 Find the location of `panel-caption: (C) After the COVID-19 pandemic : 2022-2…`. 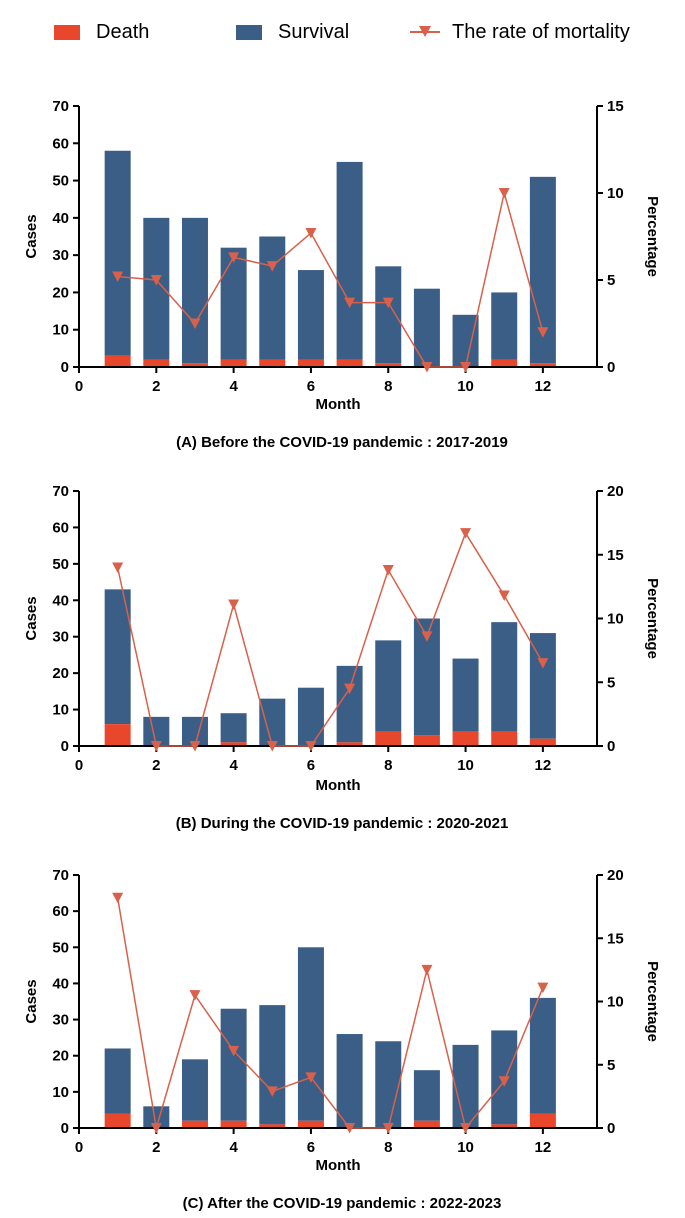

panel-caption: (C) After the COVID-19 pandemic : 2022-2… is located at coordinates (342, 1203).